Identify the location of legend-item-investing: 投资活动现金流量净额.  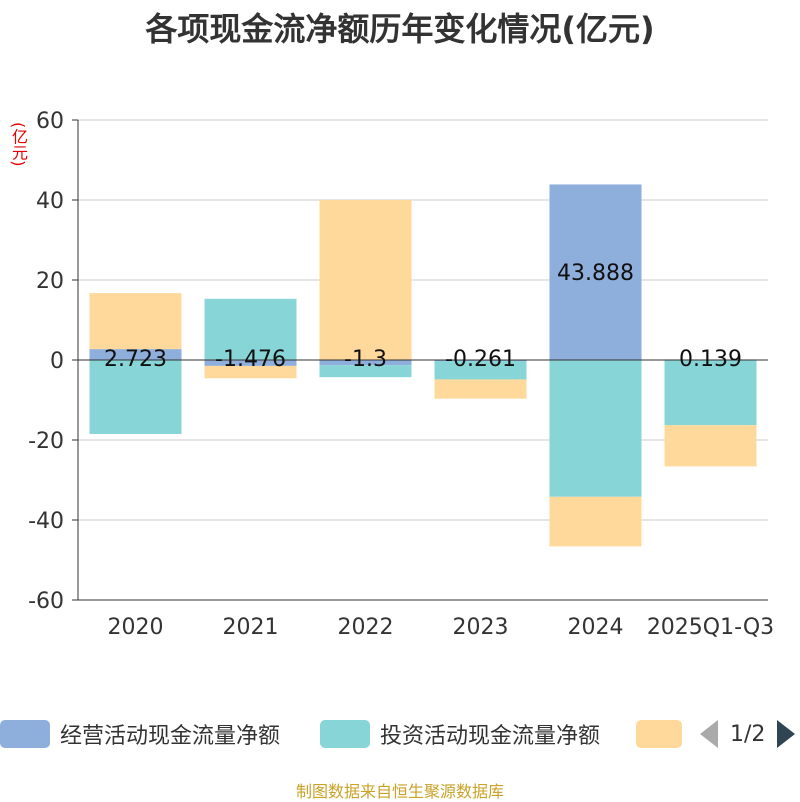
(460, 734).